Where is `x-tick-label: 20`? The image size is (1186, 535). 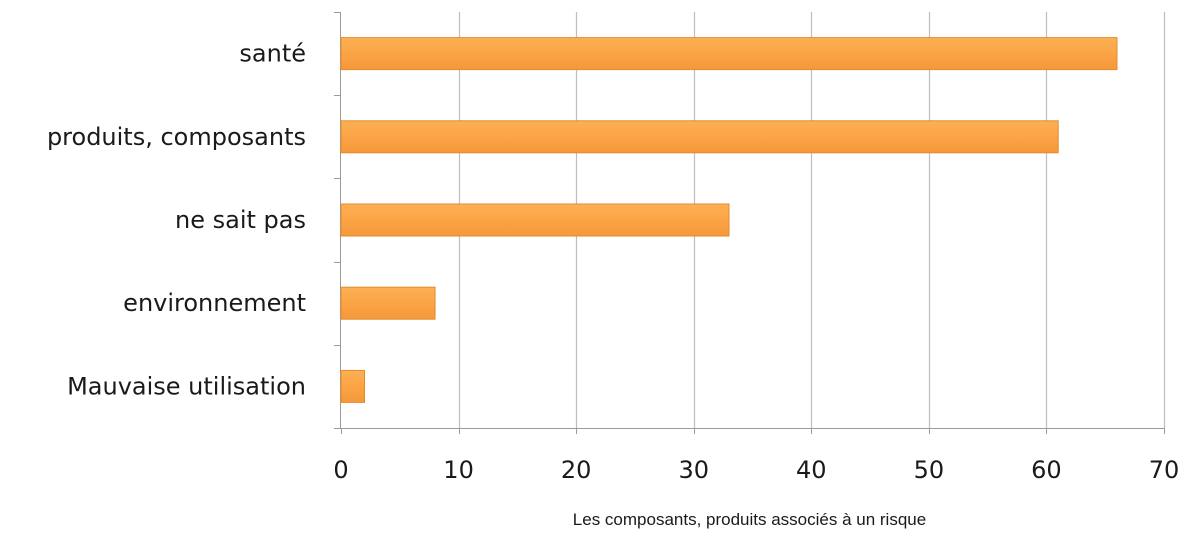 x-tick-label: 20 is located at coordinates (576, 470).